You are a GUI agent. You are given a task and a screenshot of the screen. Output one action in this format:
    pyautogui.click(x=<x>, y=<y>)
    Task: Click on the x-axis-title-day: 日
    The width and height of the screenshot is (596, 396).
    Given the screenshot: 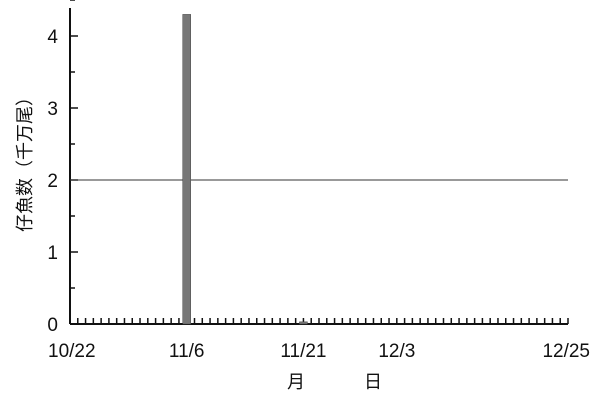 What is the action you would take?
    pyautogui.click(x=373, y=382)
    